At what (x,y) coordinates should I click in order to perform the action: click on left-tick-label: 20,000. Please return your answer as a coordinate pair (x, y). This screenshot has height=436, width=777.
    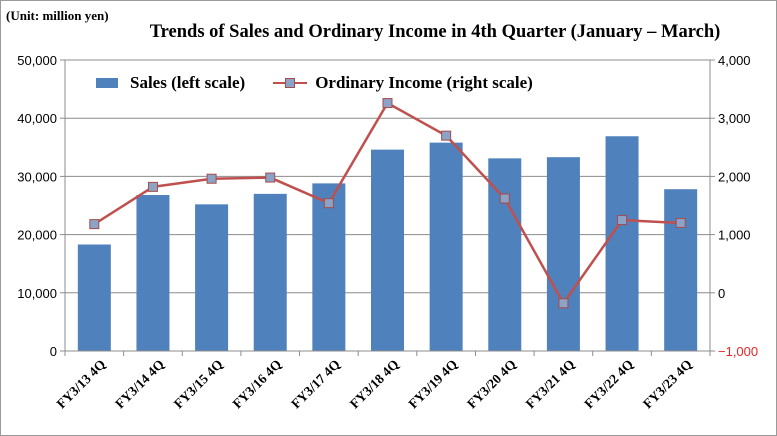
    Looking at the image, I should click on (37, 235).